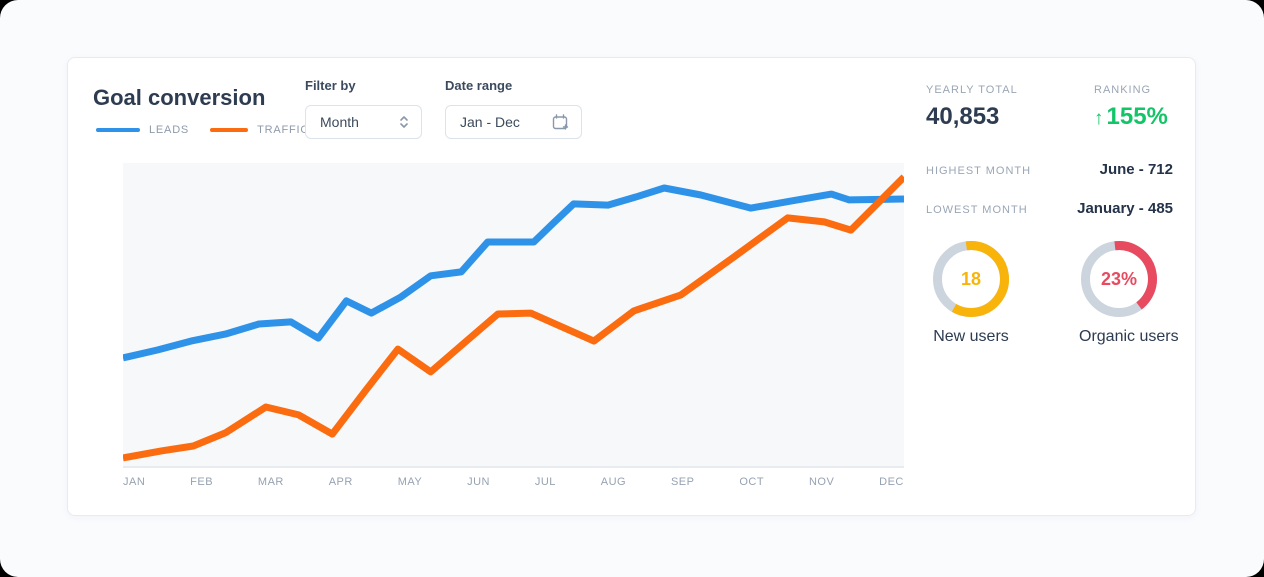  Describe the element at coordinates (560, 122) in the screenshot. I see `calendar-plus-icon` at that location.